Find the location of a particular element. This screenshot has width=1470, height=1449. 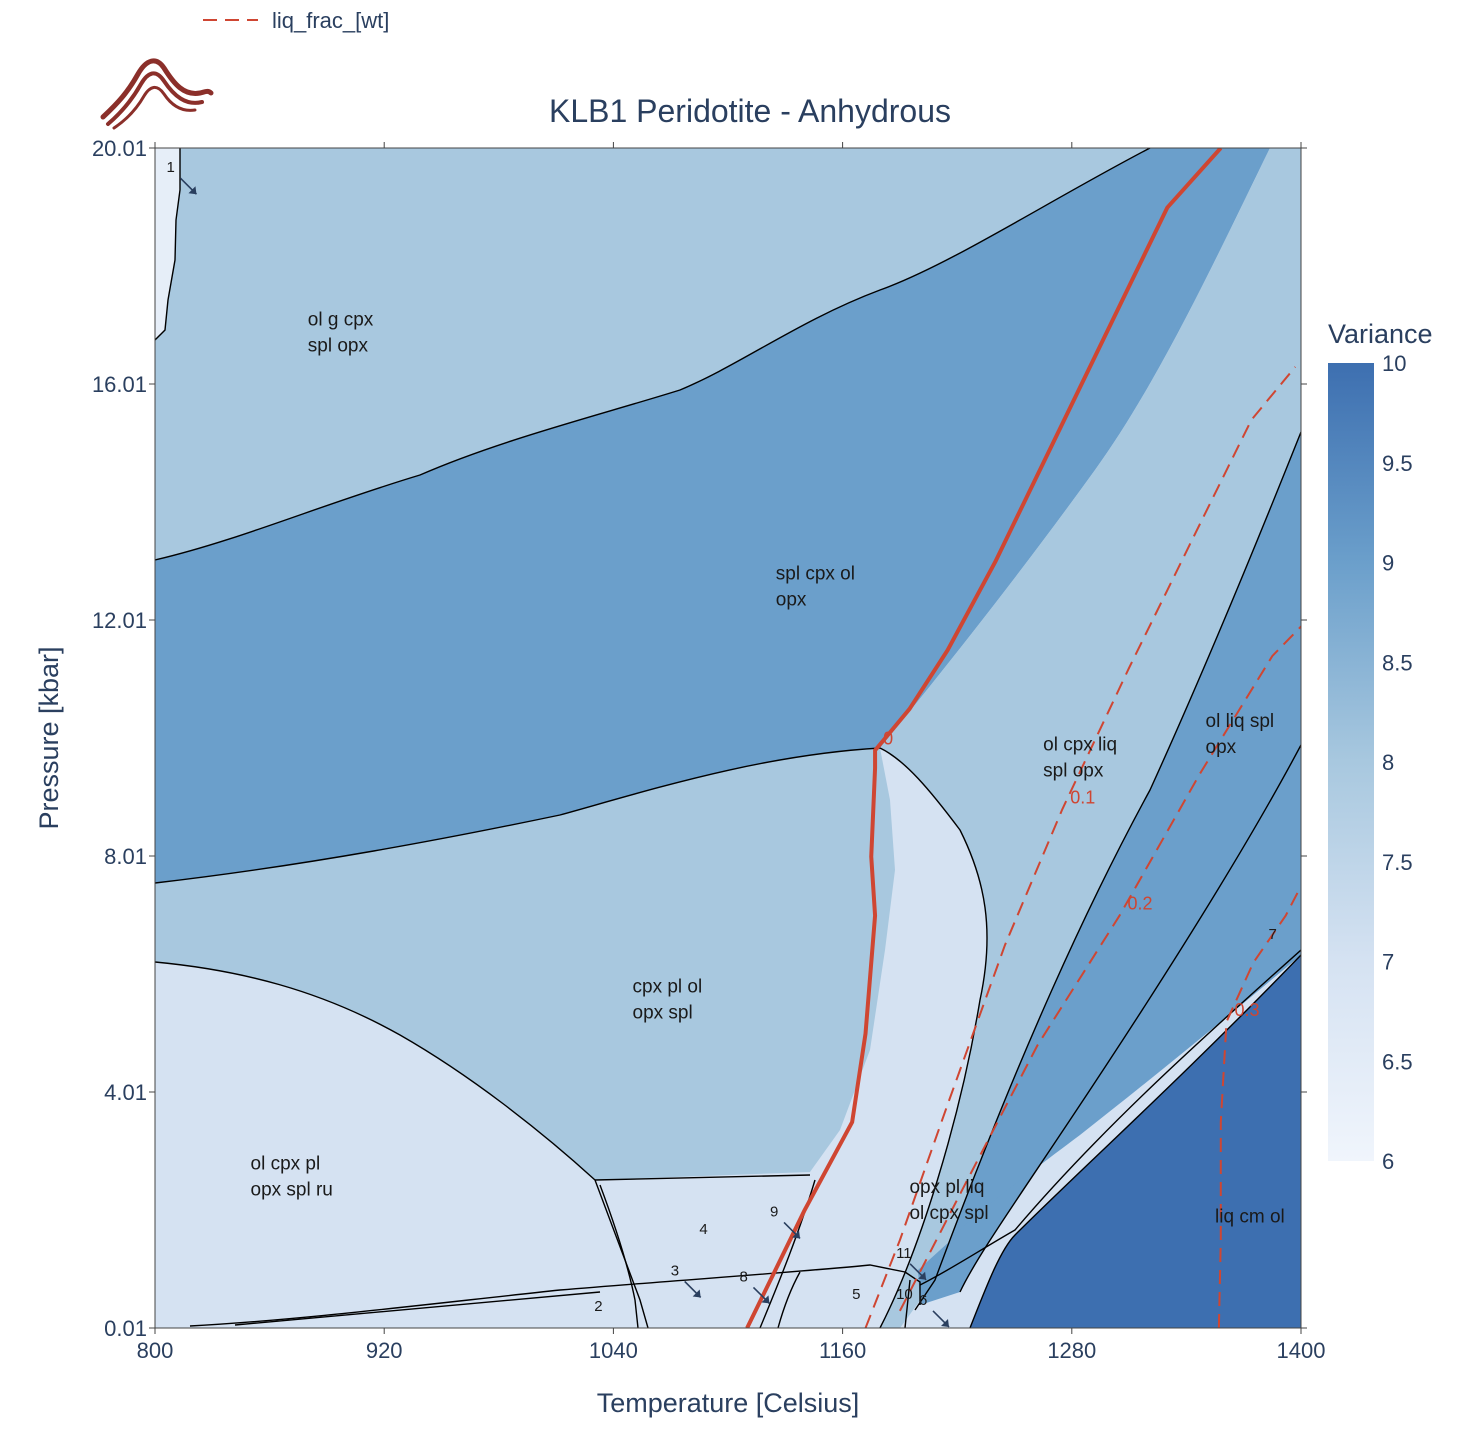

colorbar-tick-label: 6.5 is located at coordinates (1397, 1061).